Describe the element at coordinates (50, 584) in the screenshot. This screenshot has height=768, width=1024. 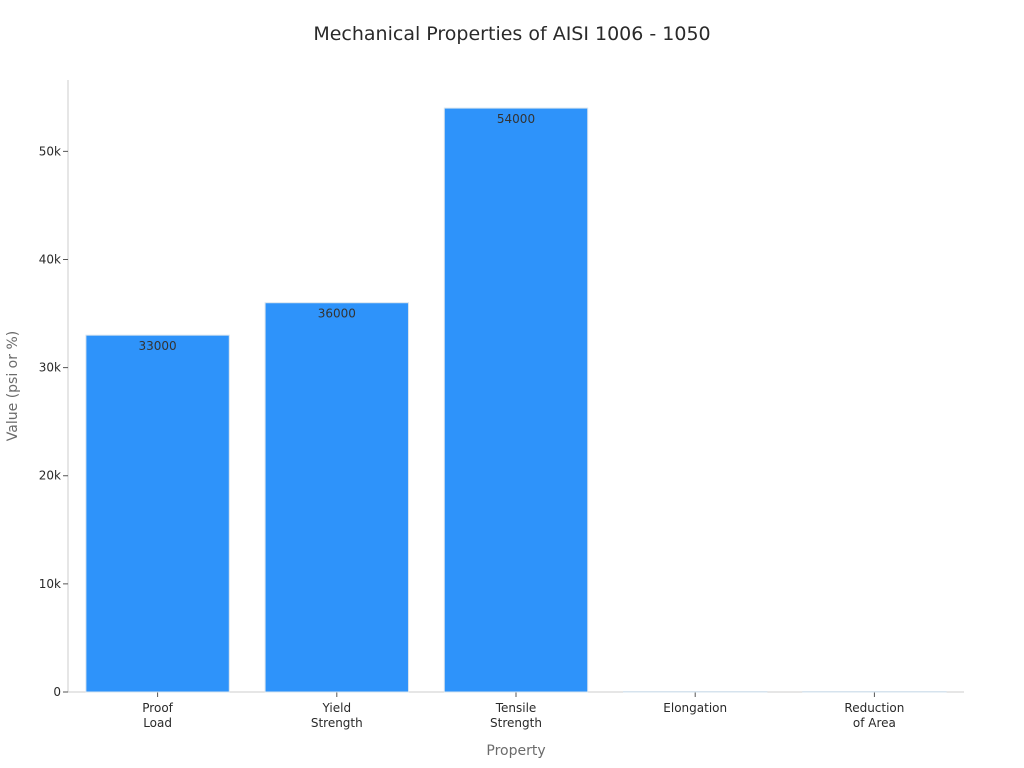
I see `y-tick-label: 10k` at that location.